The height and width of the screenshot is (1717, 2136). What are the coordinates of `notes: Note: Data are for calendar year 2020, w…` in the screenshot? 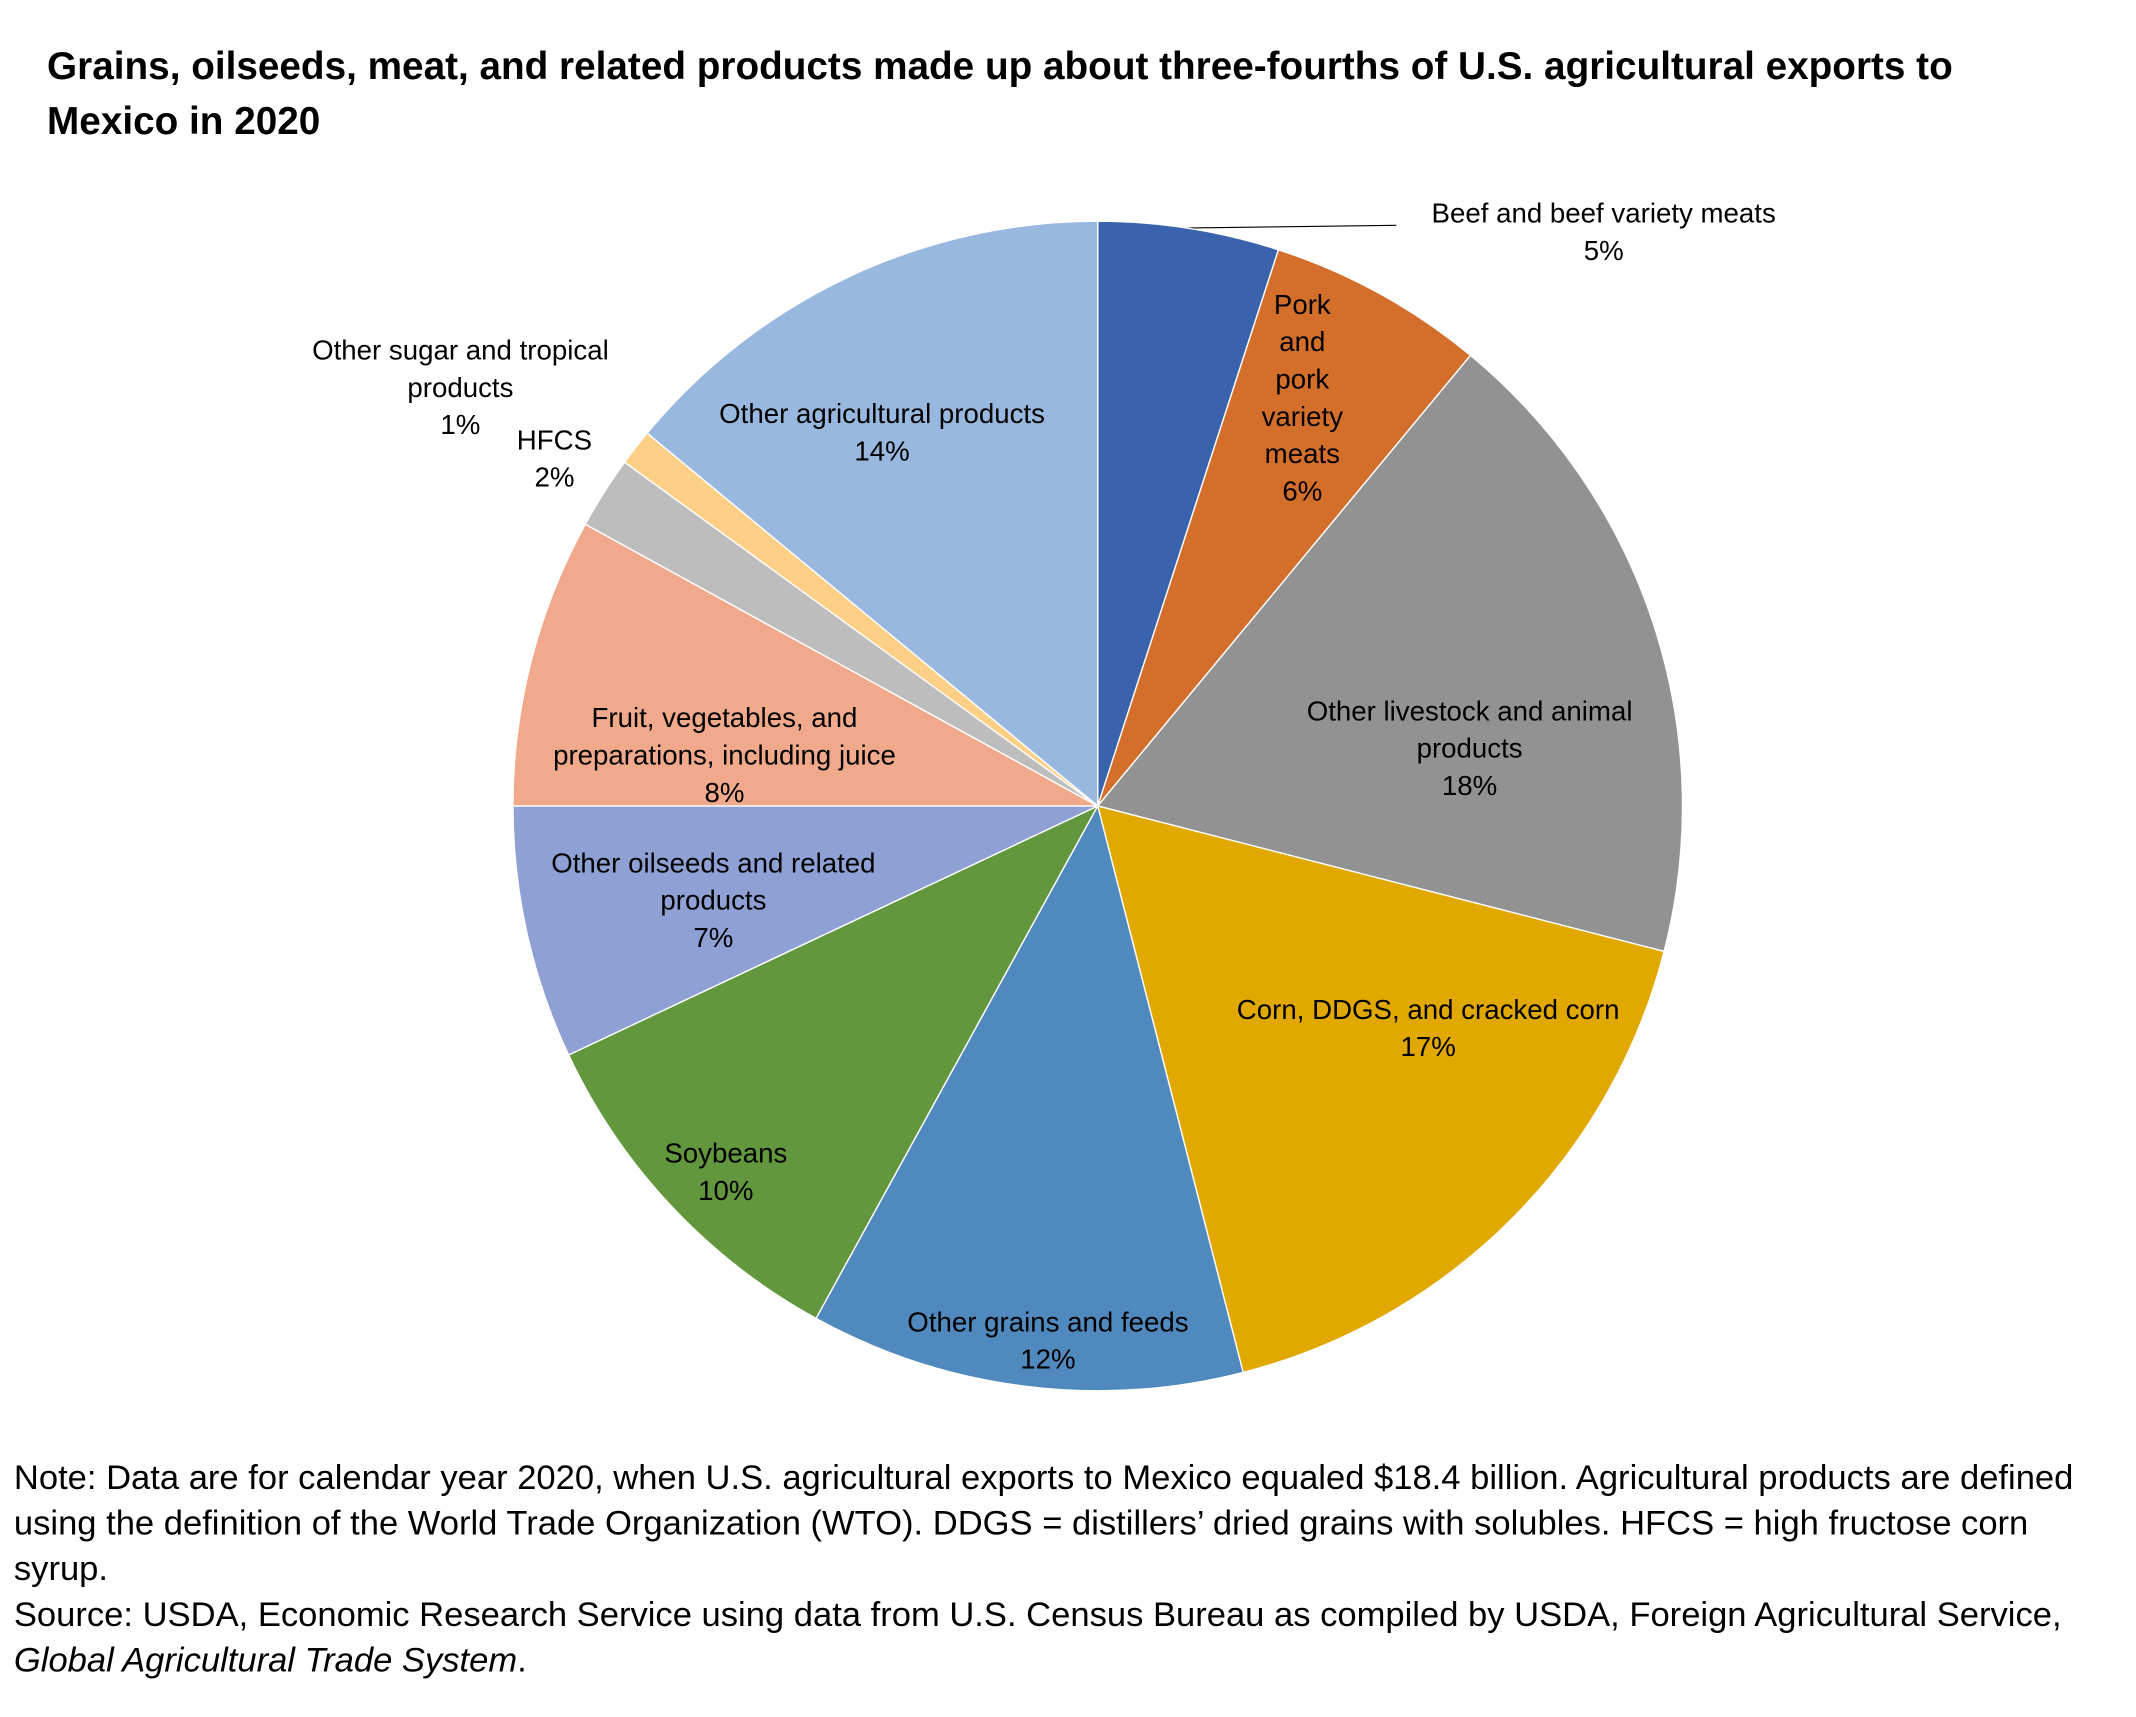 It's located at (1071, 1570).